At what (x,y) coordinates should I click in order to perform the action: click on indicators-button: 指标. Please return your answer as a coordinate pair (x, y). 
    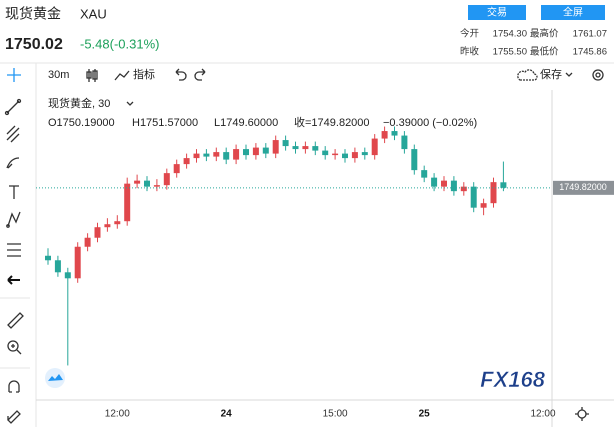
    Looking at the image, I should click on (144, 74).